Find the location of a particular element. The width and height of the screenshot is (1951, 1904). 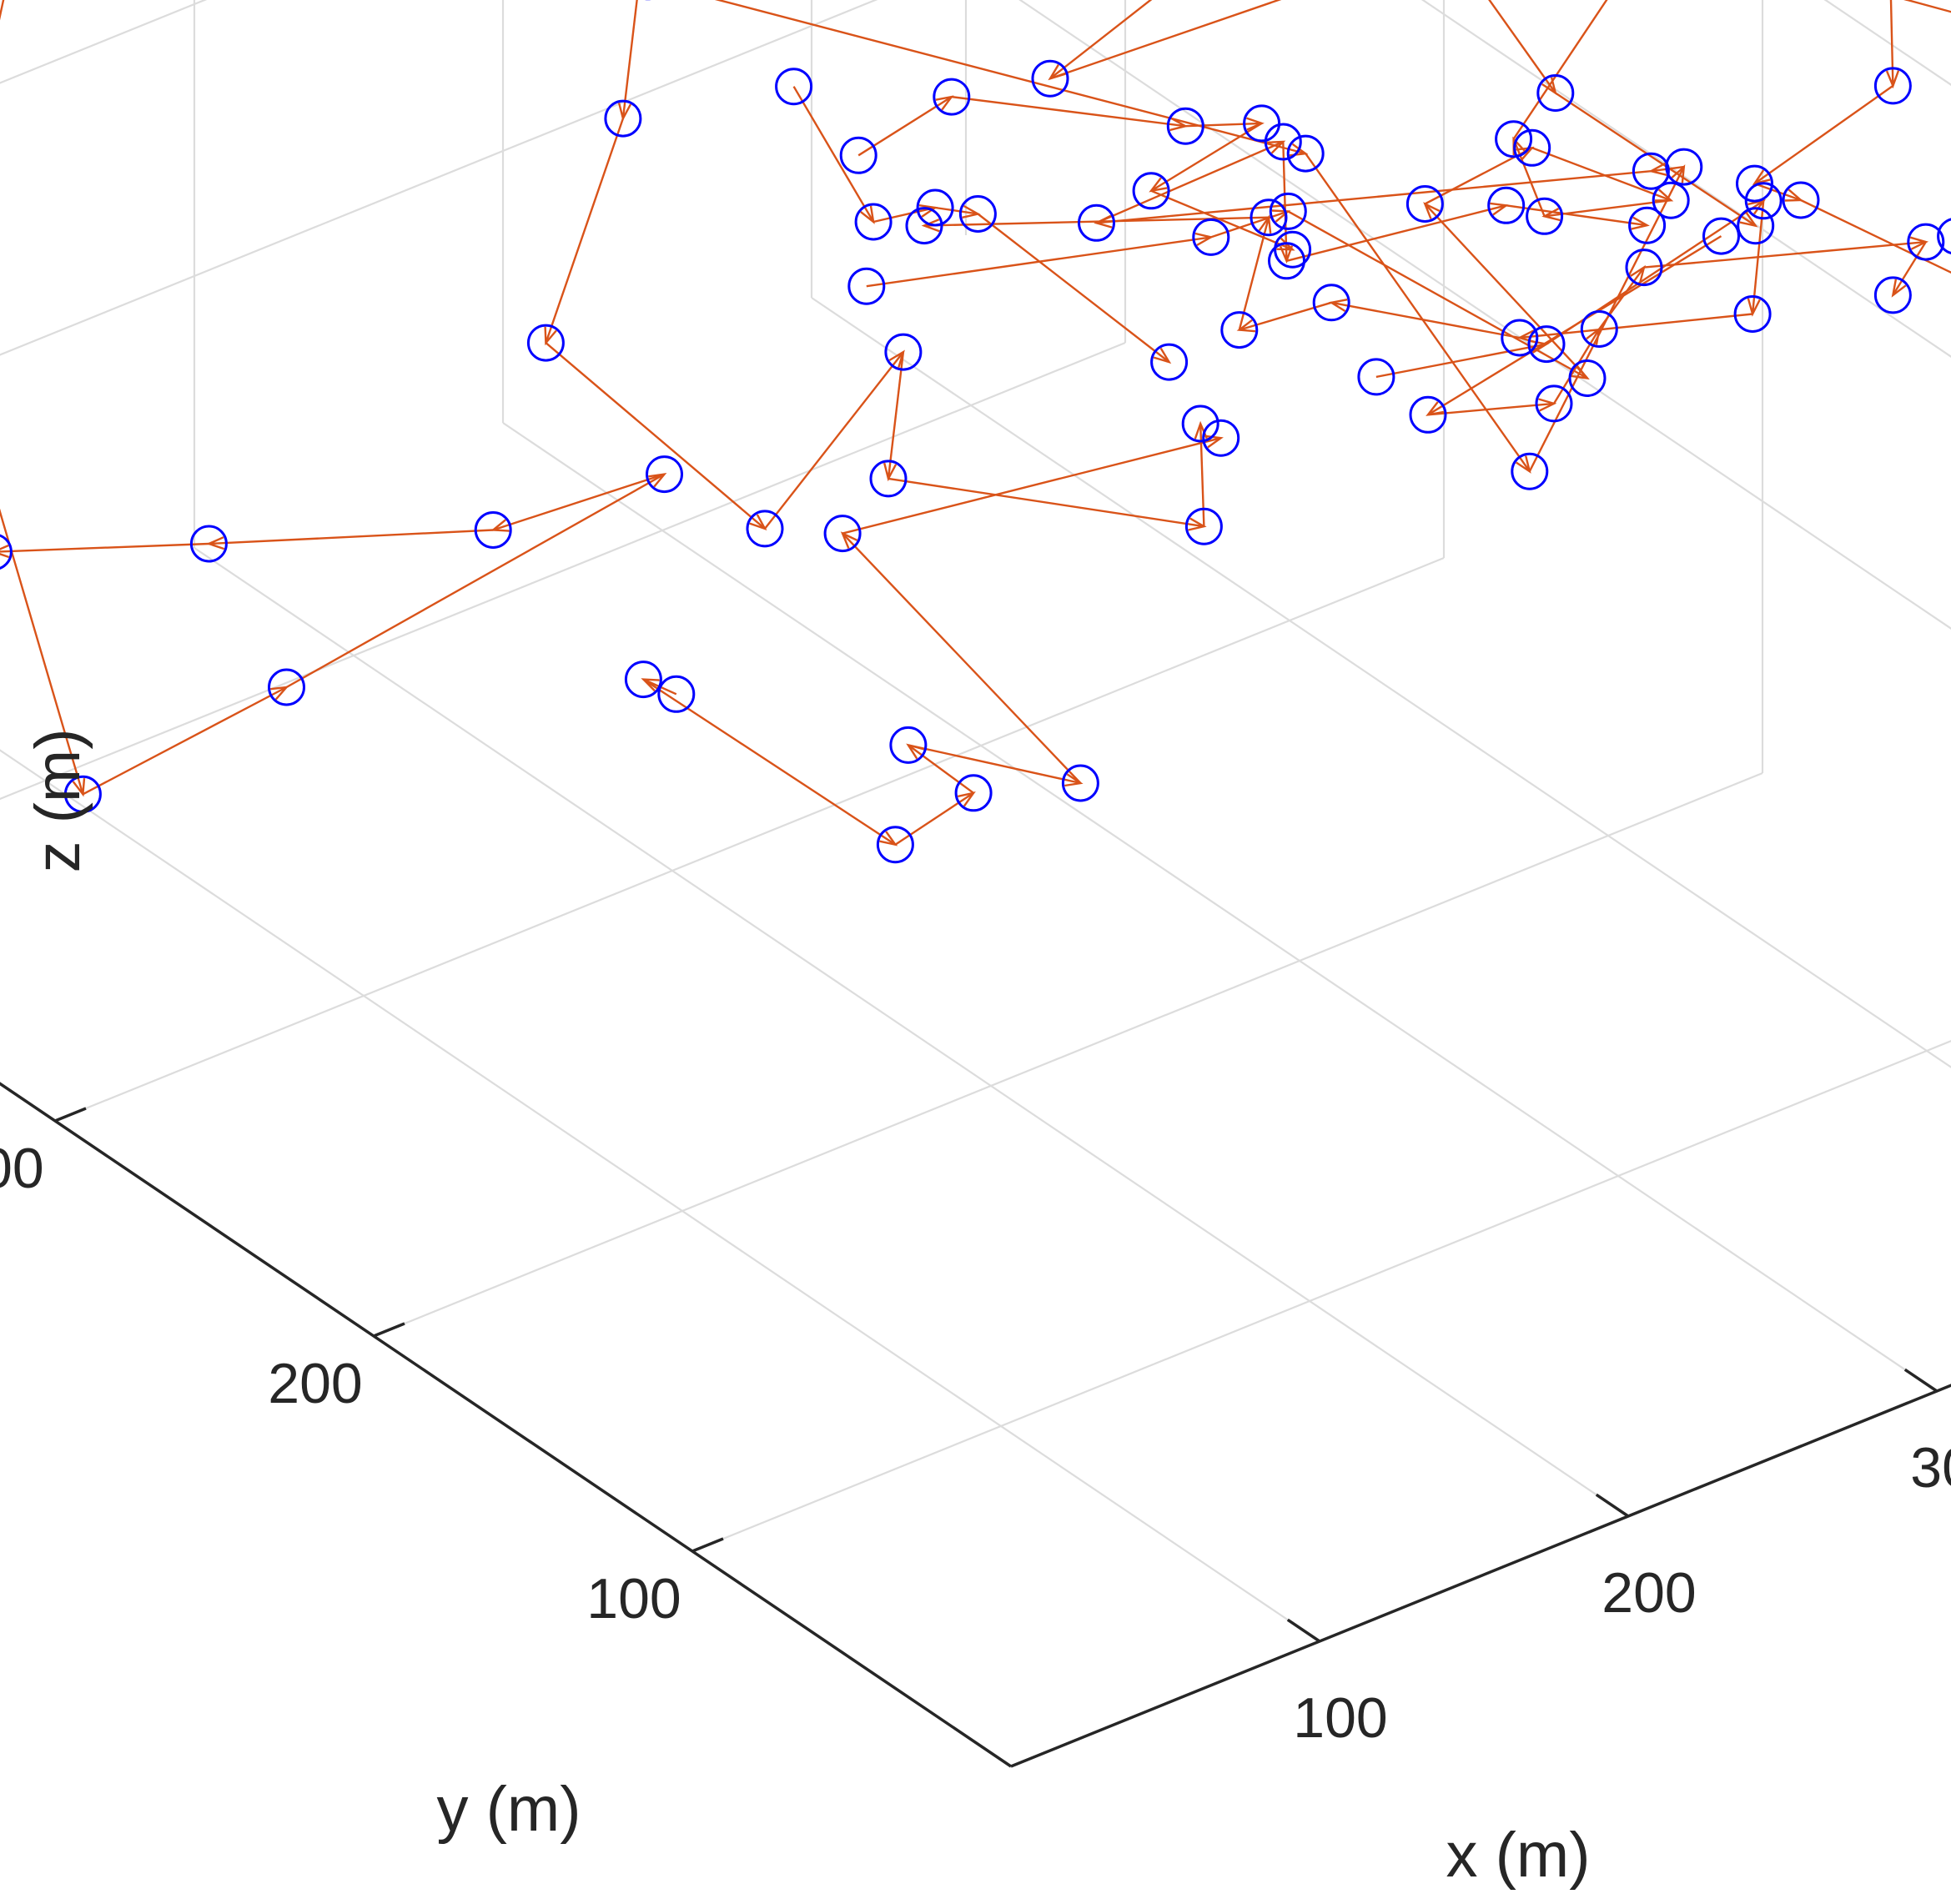

x-tick-label: 100 is located at coordinates (1340, 1718).